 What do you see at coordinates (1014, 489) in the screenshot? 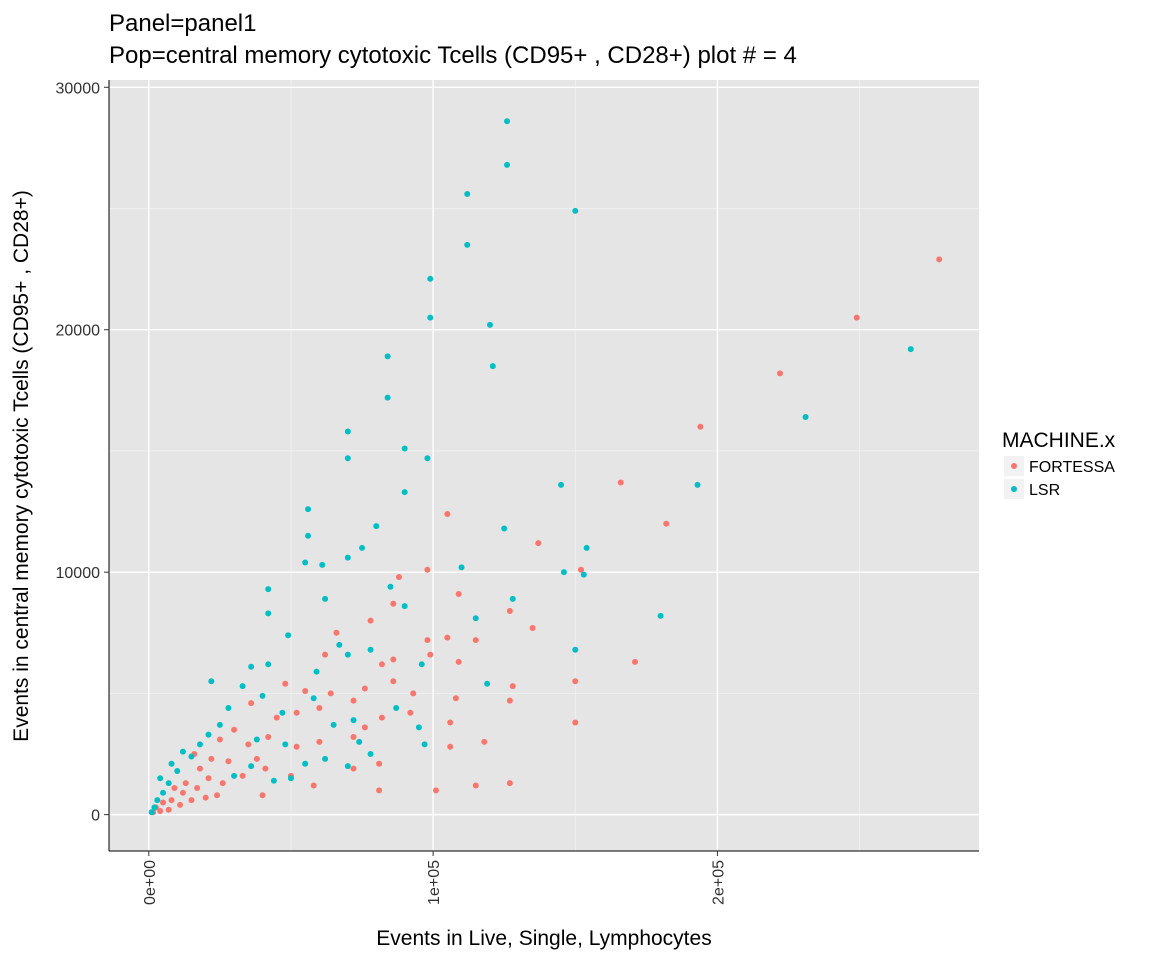
I see `legend-dot-lsr` at bounding box center [1014, 489].